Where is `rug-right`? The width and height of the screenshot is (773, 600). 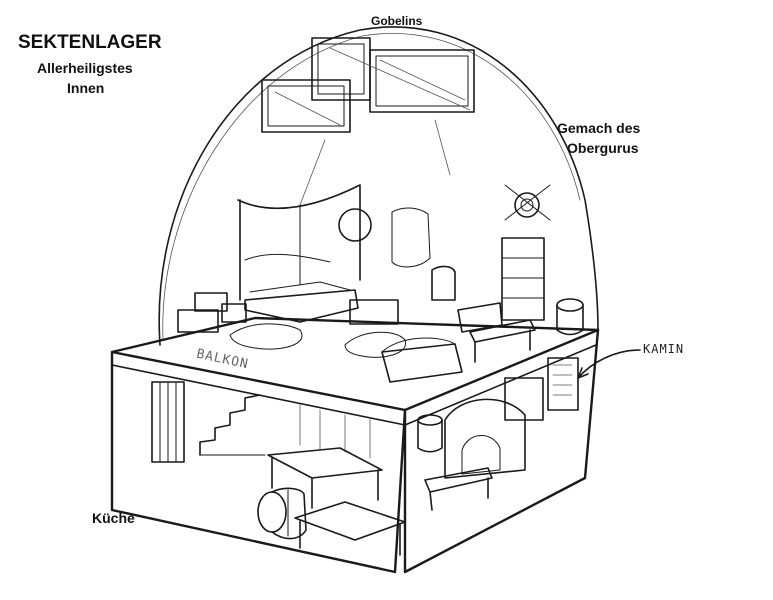
rug-right is located at coordinates (375, 344).